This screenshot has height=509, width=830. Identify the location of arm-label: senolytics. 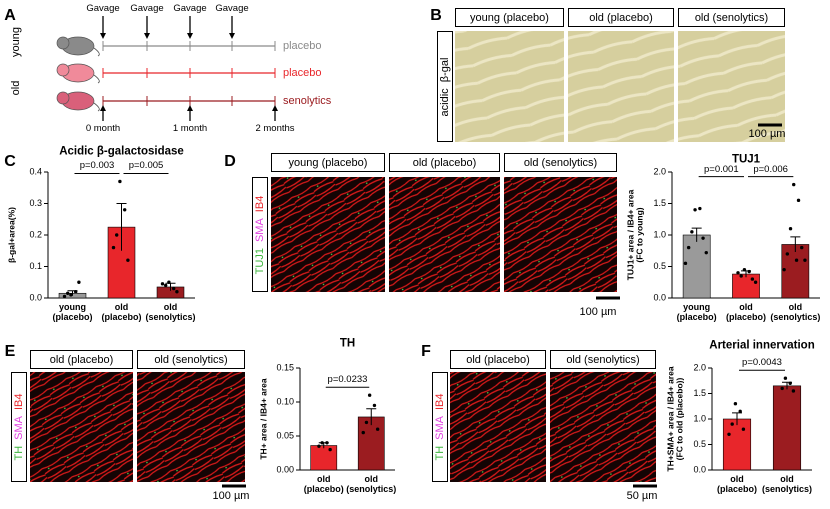
(307, 100).